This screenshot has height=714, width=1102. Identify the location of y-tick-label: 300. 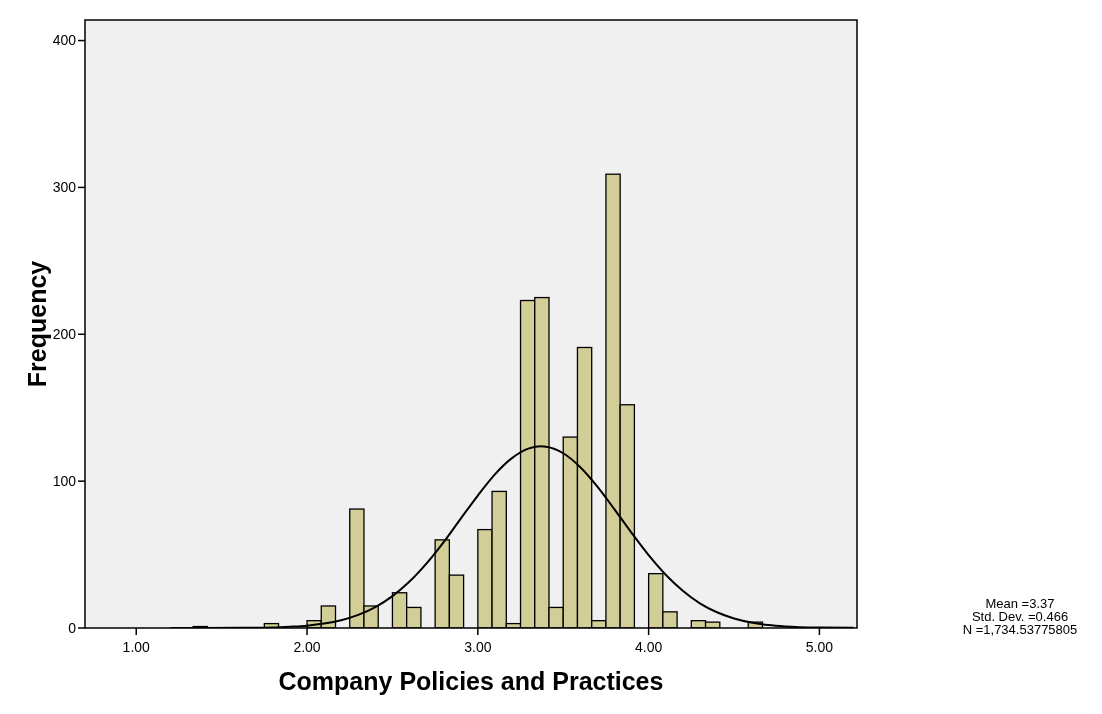
(64, 187).